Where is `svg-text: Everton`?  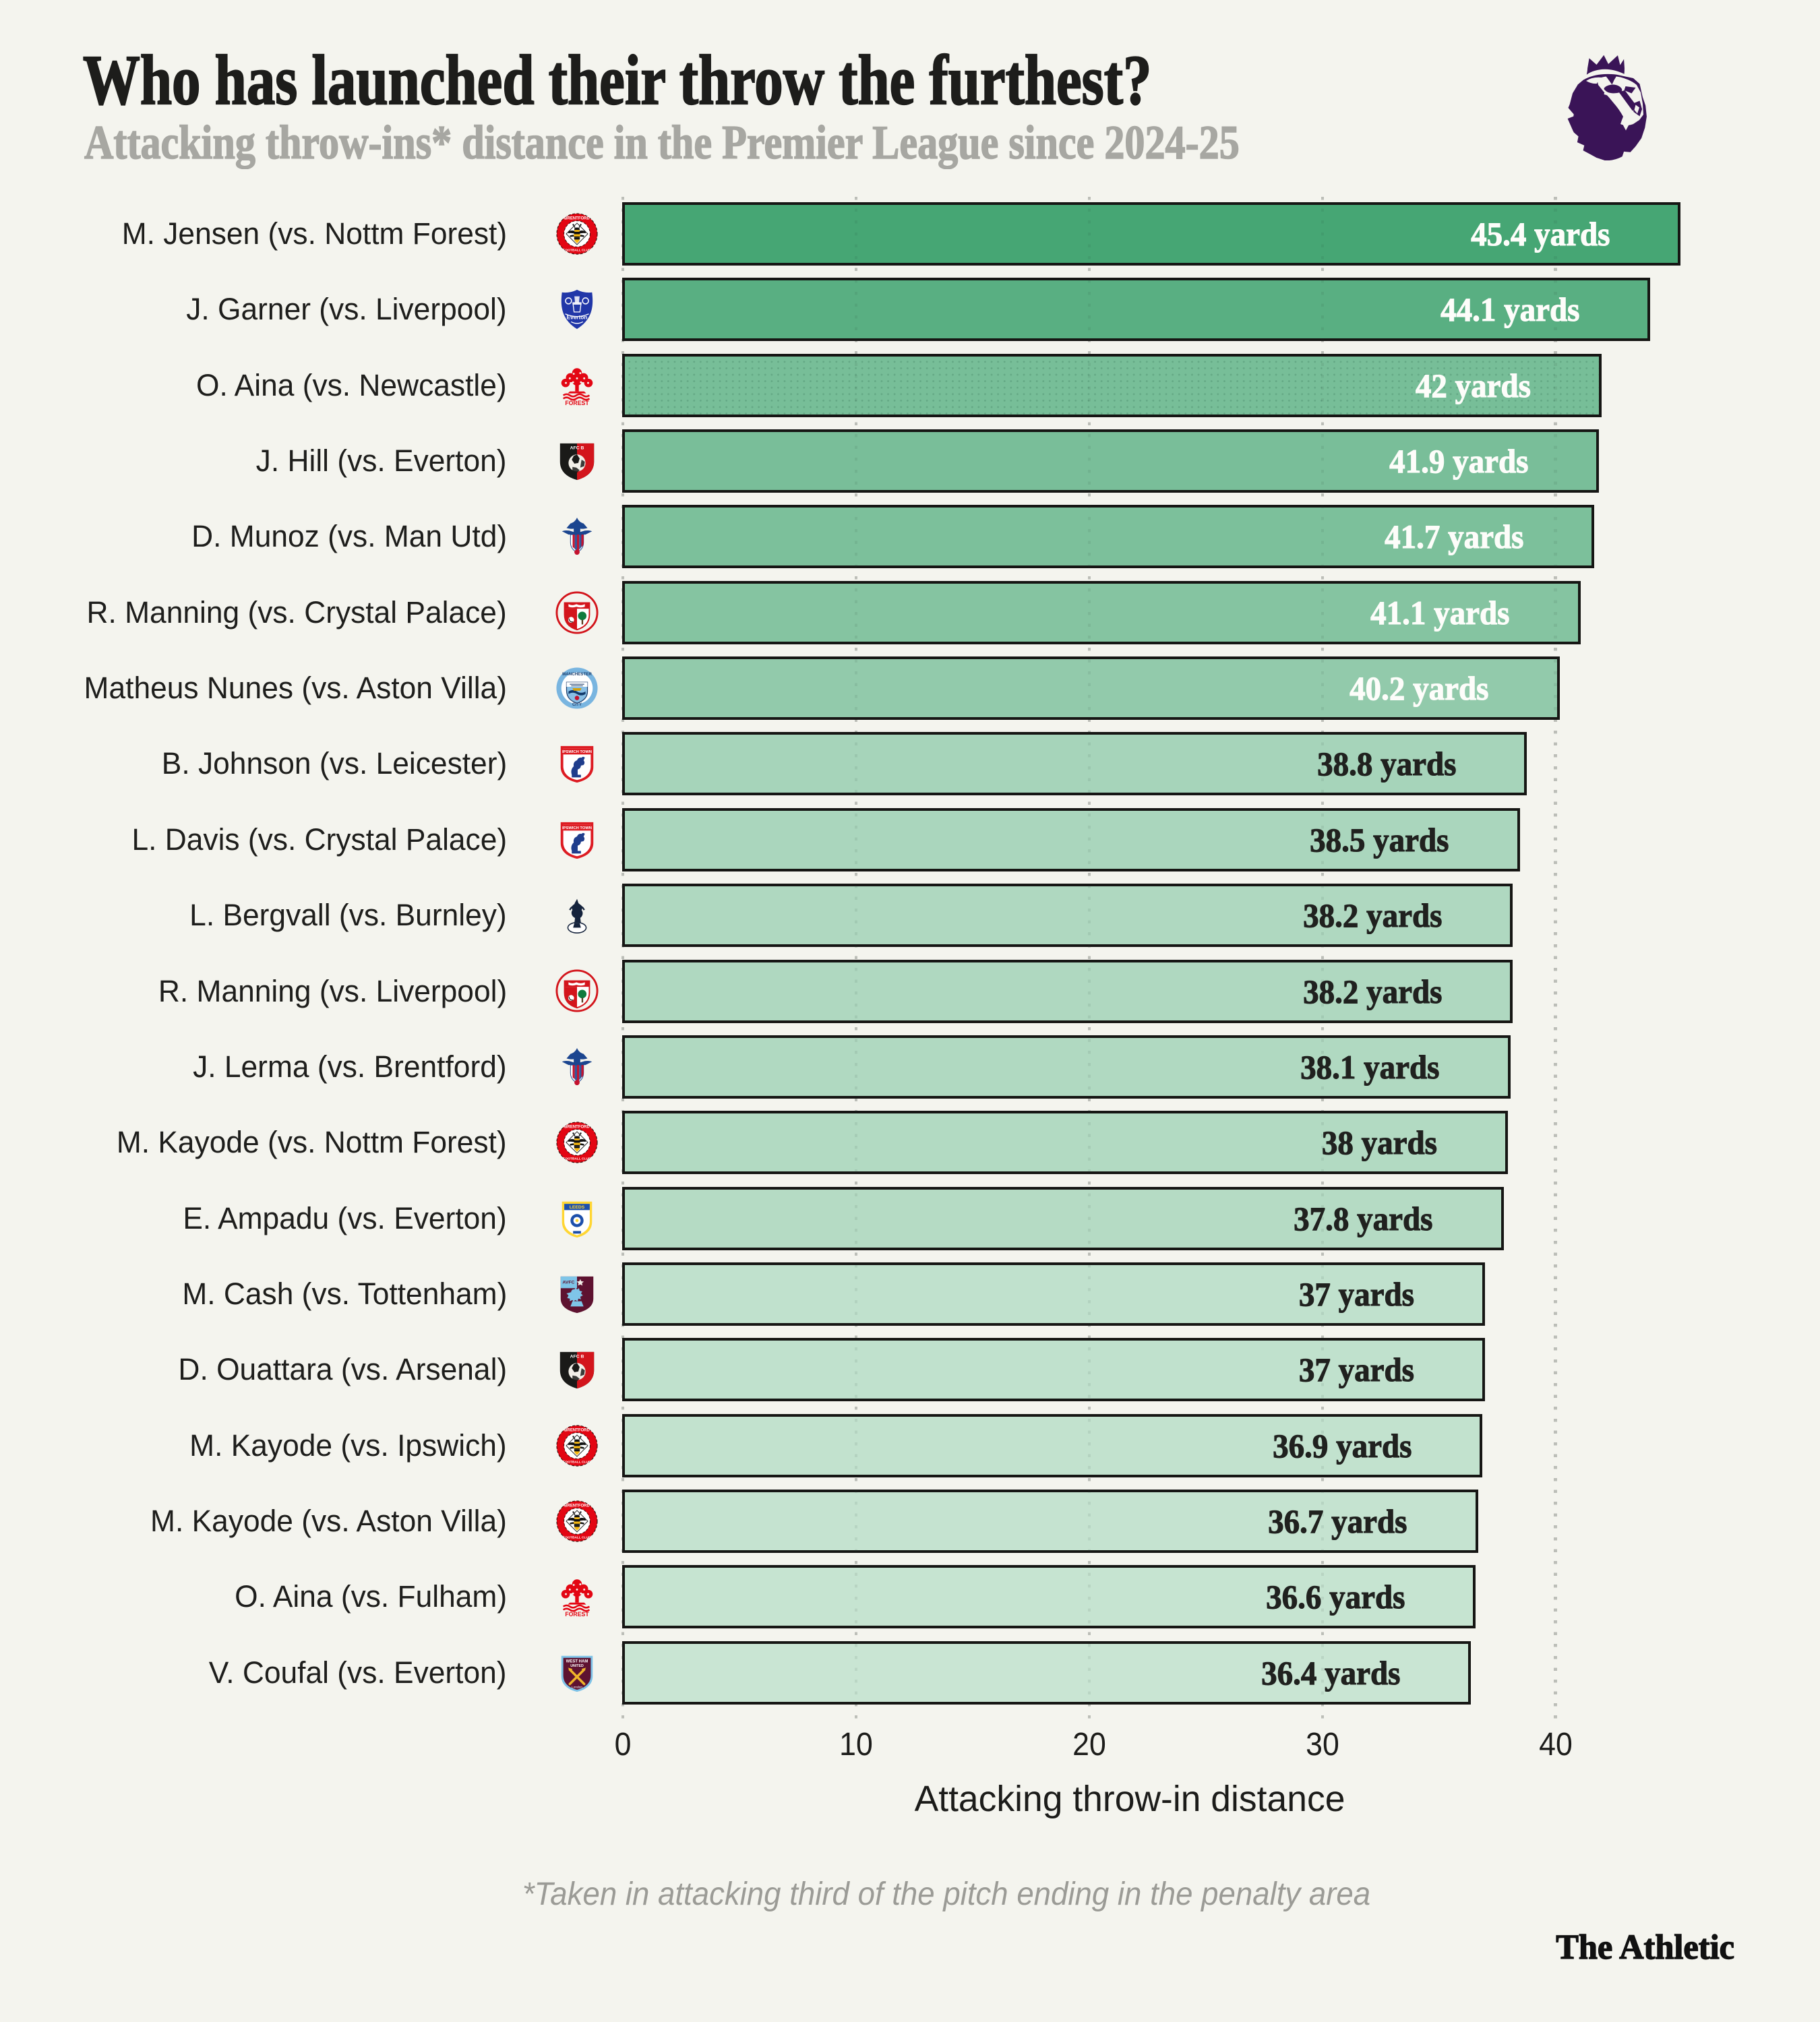 svg-text: Everton is located at coordinates (577, 318).